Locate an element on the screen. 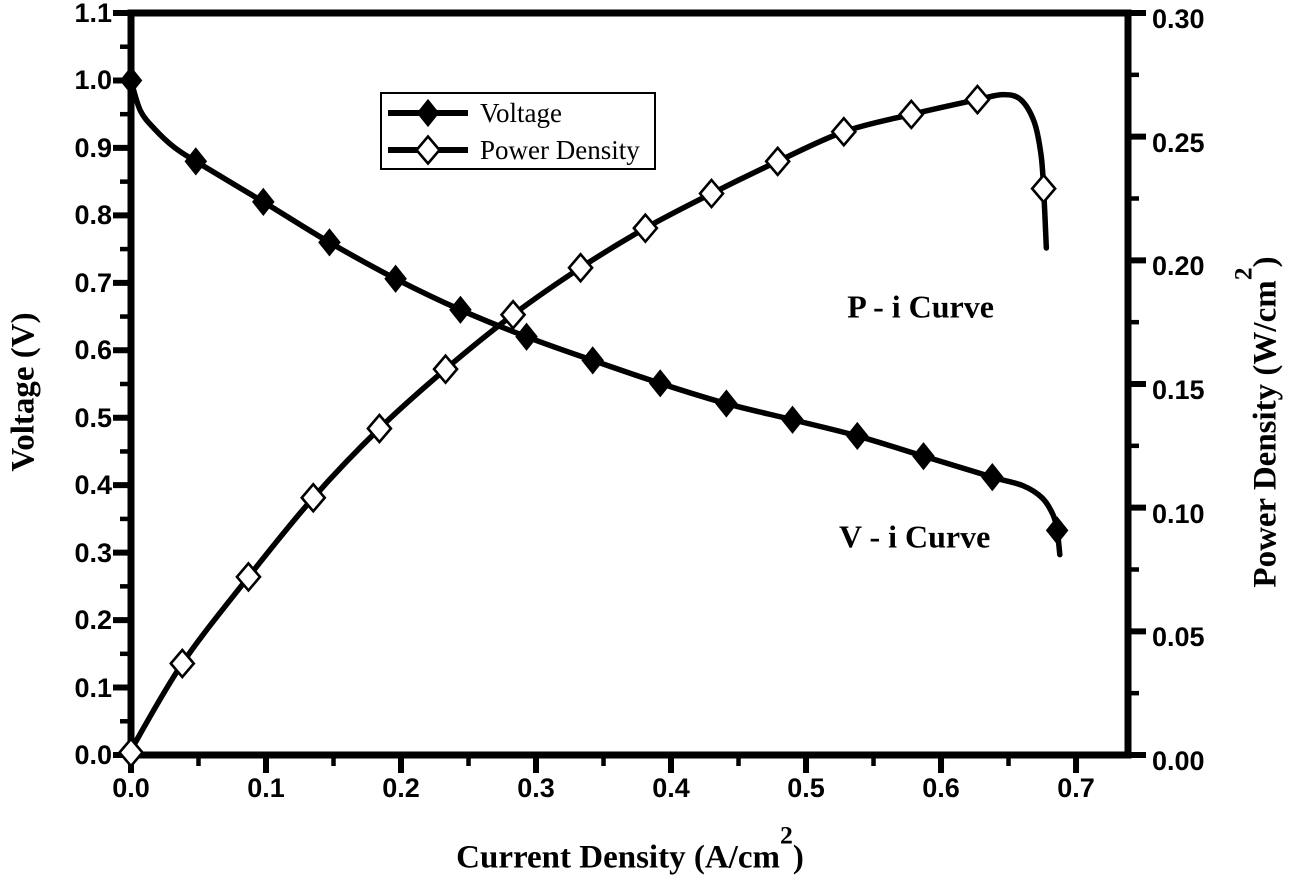 Image resolution: width=1291 pixels, height=890 pixels. legend-item-power-density: Power Density is located at coordinates (518, 149).